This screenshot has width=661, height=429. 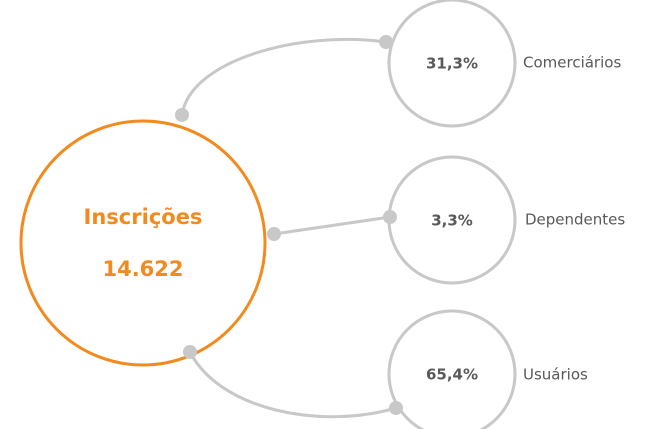 What do you see at coordinates (575, 220) in the screenshot?
I see `node-label: Dependentes` at bounding box center [575, 220].